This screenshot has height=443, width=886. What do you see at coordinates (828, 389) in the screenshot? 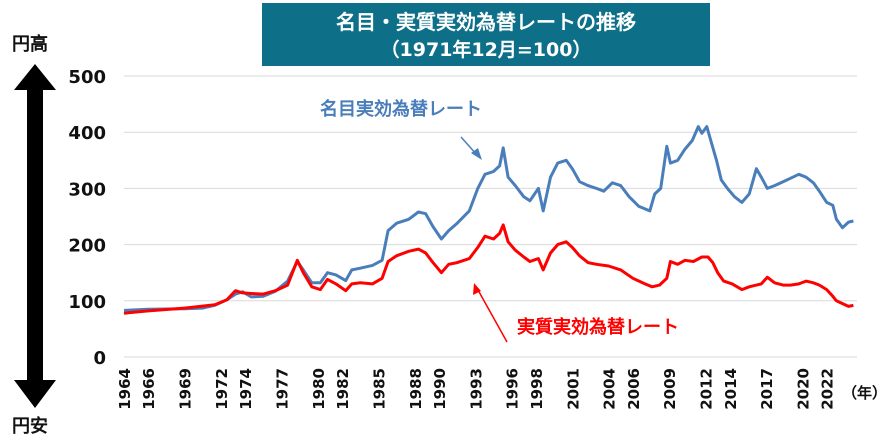
I see `x-tick-label: 2022` at bounding box center [828, 389].